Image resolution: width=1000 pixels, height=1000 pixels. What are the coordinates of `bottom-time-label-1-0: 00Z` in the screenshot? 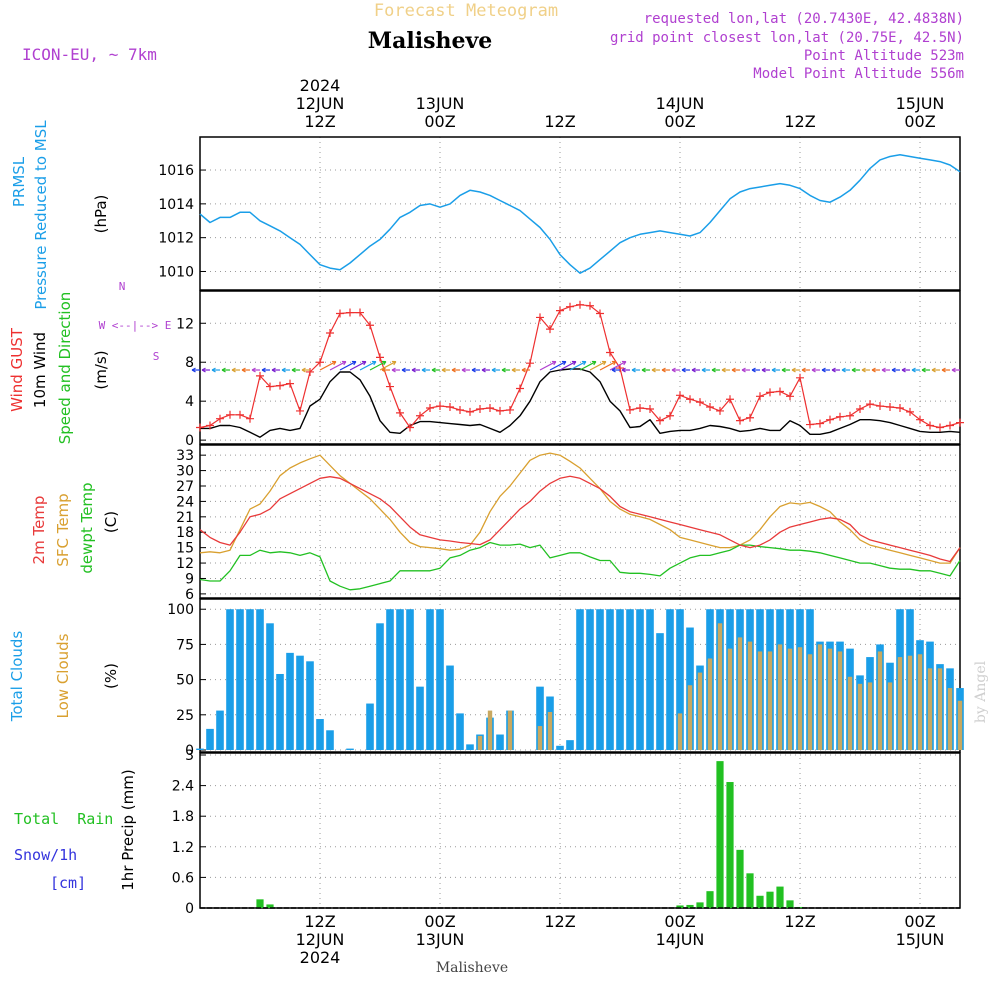 It's located at (439, 921).